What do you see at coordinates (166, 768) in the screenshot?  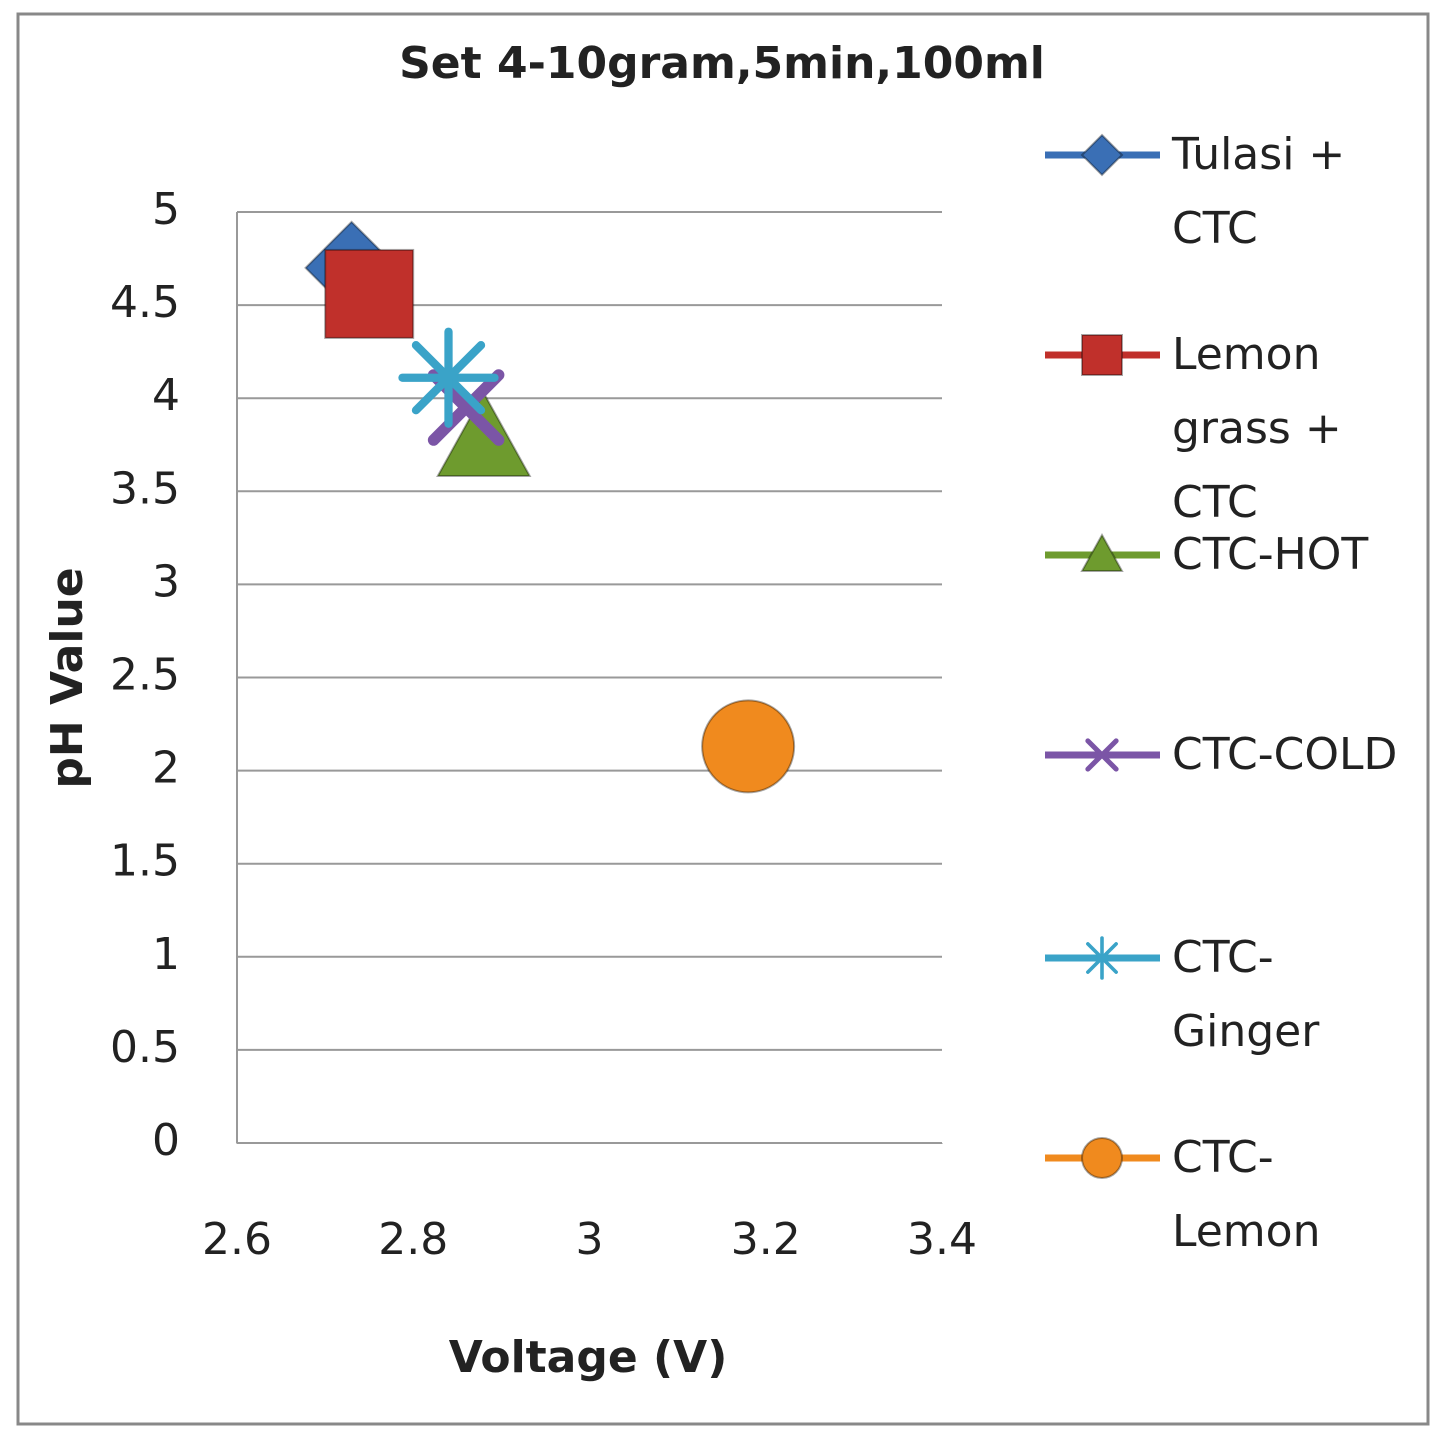 I see `y-tick-label: 2` at bounding box center [166, 768].